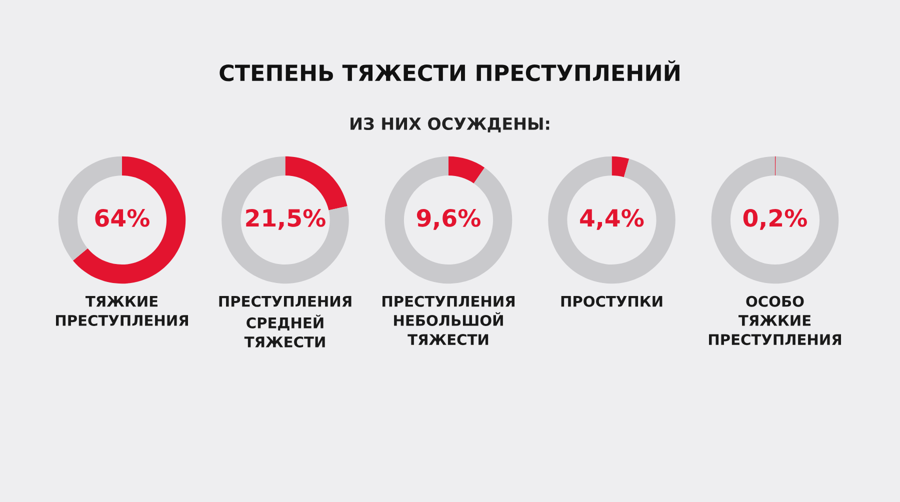  I want to click on text: 21,5%, so click(286, 219).